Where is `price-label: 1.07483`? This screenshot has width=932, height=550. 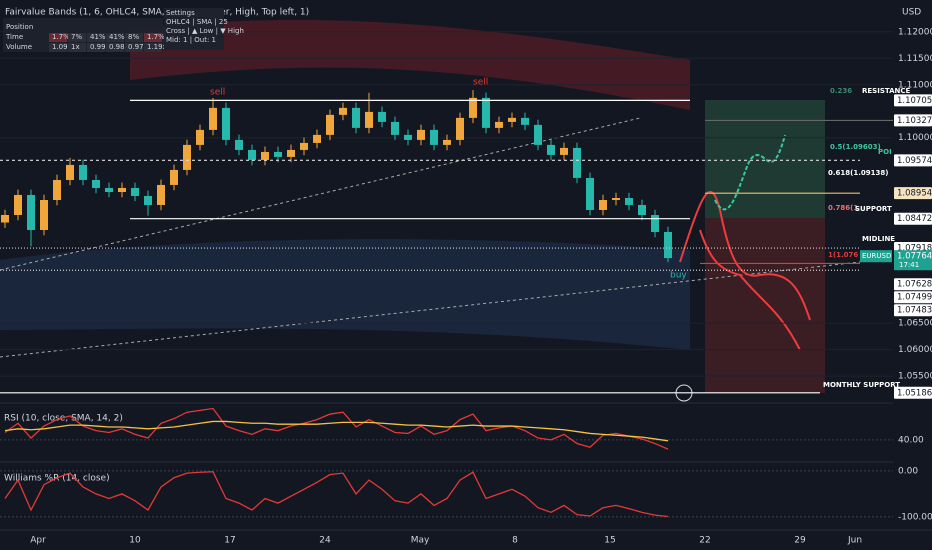 price-label: 1.07483 is located at coordinates (914, 311).